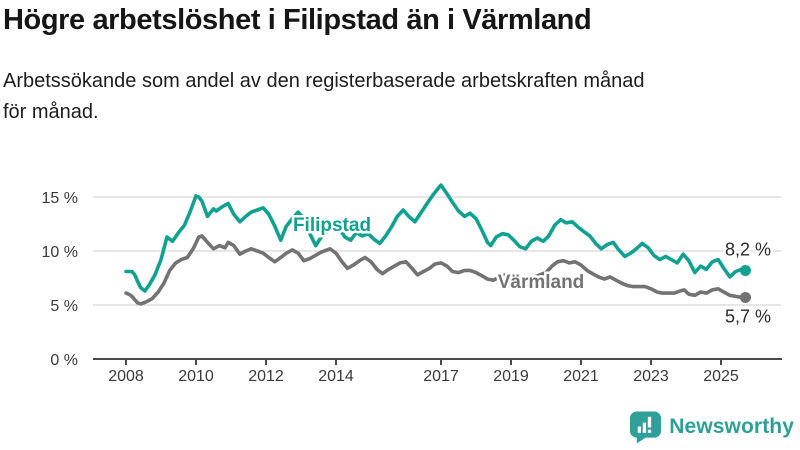 The image size is (800, 450). I want to click on y-tick-label: 0 %, so click(64, 360).